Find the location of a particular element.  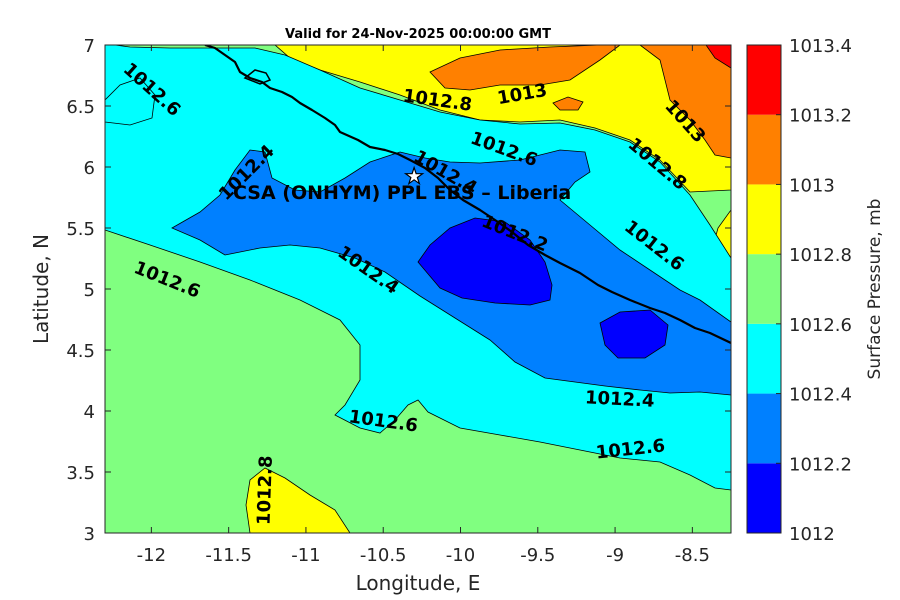

colorbar-tick-label: 1012 is located at coordinates (812, 534).